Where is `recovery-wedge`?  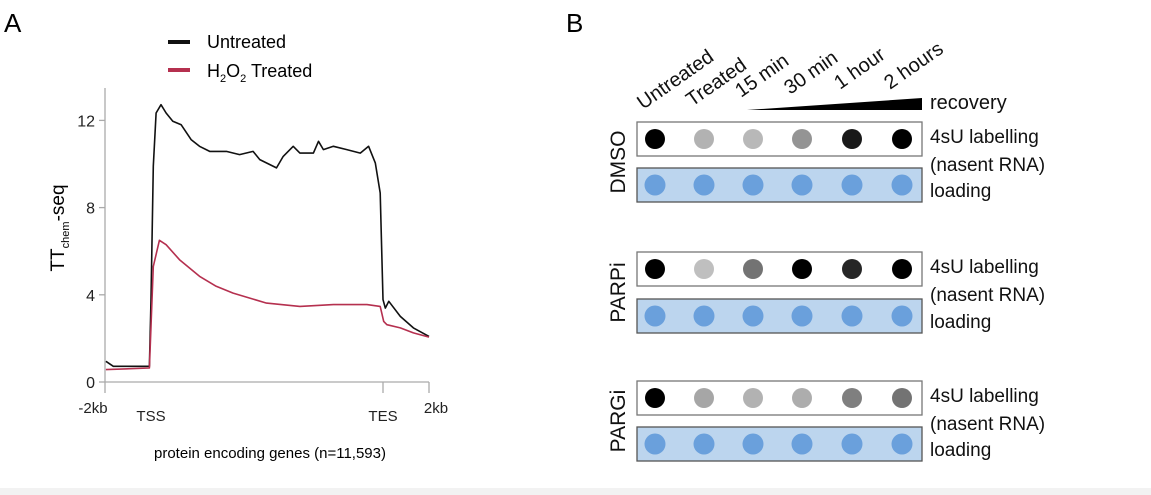
recovery-wedge is located at coordinates (834, 104).